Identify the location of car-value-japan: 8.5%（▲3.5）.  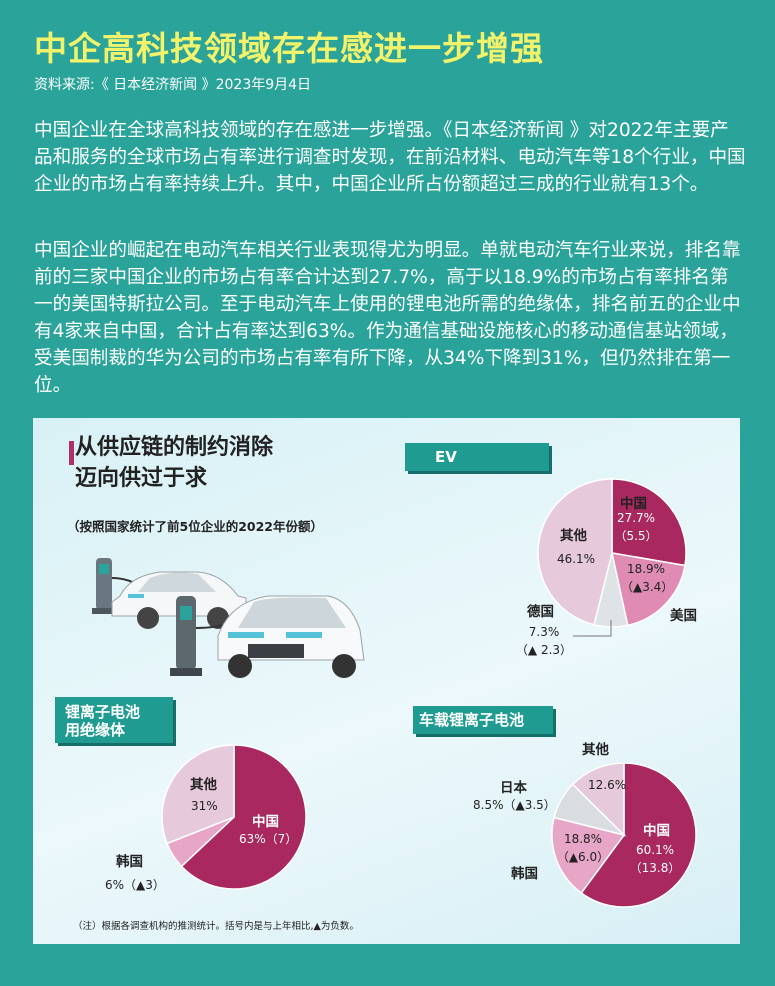
(514, 805).